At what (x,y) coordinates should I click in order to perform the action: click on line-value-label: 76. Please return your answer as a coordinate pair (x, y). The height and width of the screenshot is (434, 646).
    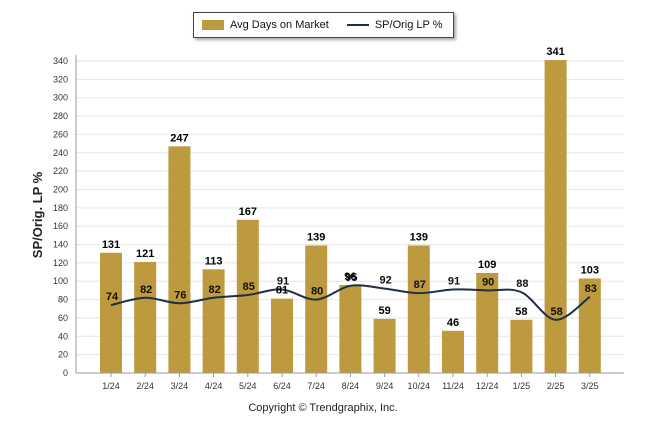
    Looking at the image, I should click on (180, 295).